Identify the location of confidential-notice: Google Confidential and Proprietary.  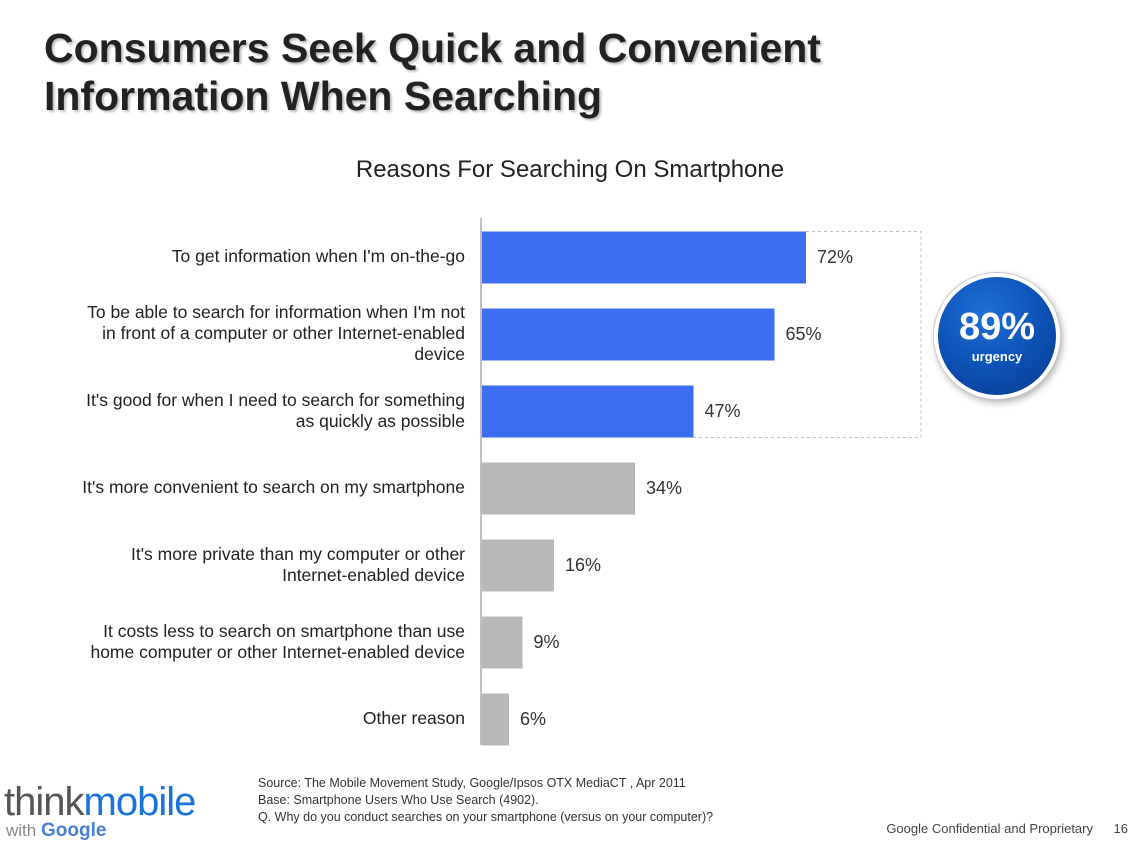
(989, 828).